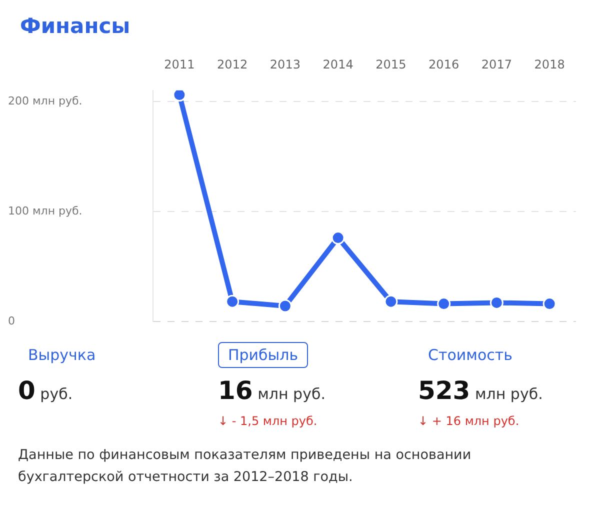 The width and height of the screenshot is (602, 516). I want to click on y-tick-label: 200 млн руб., so click(45, 101).